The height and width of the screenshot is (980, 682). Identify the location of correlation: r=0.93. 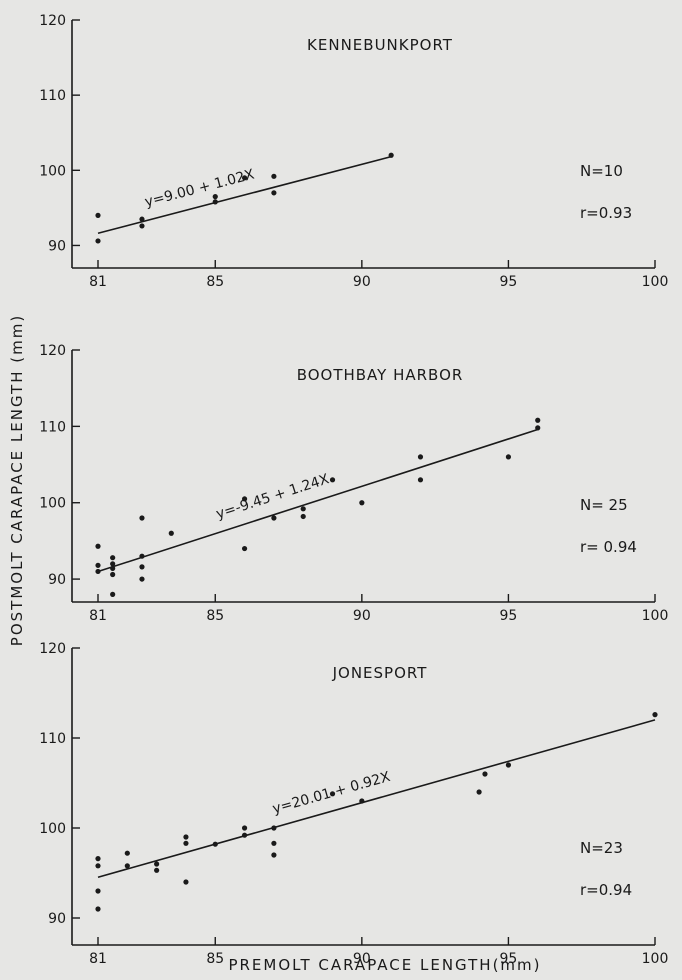
(606, 213).